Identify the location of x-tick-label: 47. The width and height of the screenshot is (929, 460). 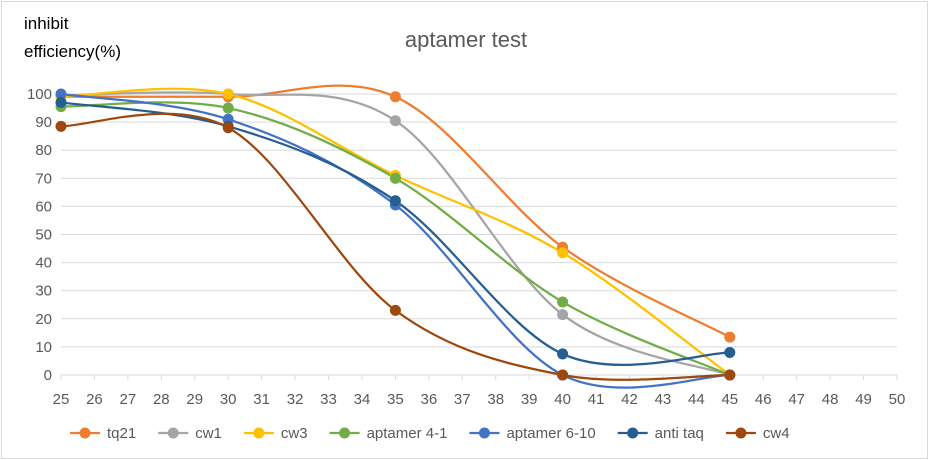
(796, 399).